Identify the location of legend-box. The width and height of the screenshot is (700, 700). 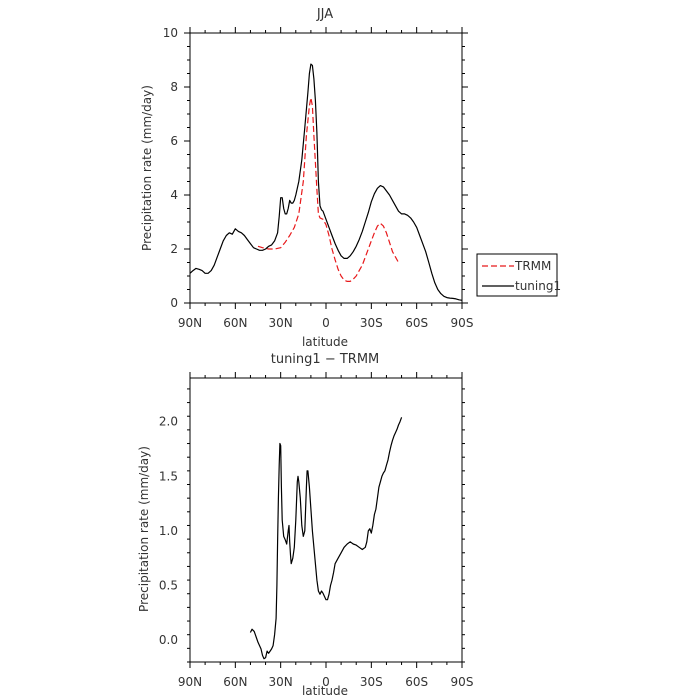
(517, 275).